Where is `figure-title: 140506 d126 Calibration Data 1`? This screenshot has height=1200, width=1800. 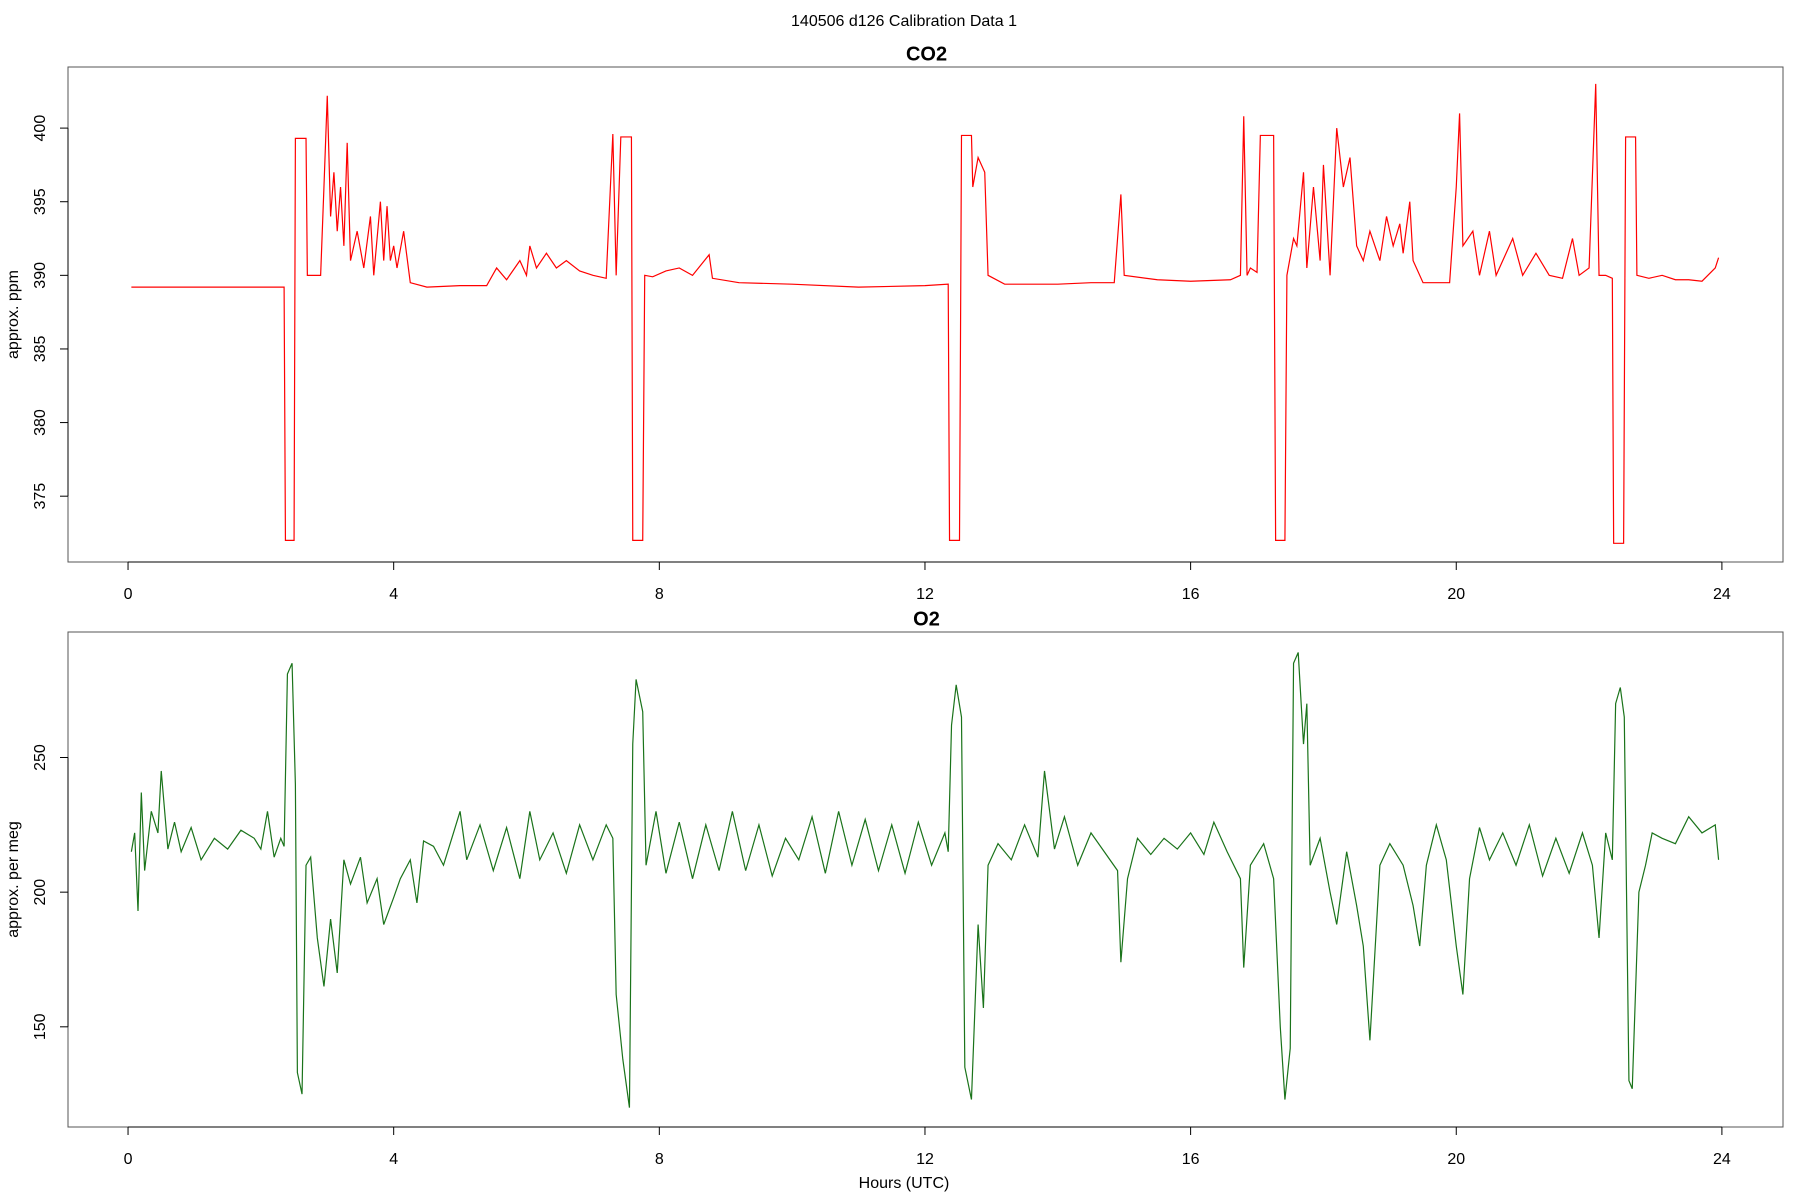
figure-title: 140506 d126 Calibration Data 1 is located at coordinates (904, 21).